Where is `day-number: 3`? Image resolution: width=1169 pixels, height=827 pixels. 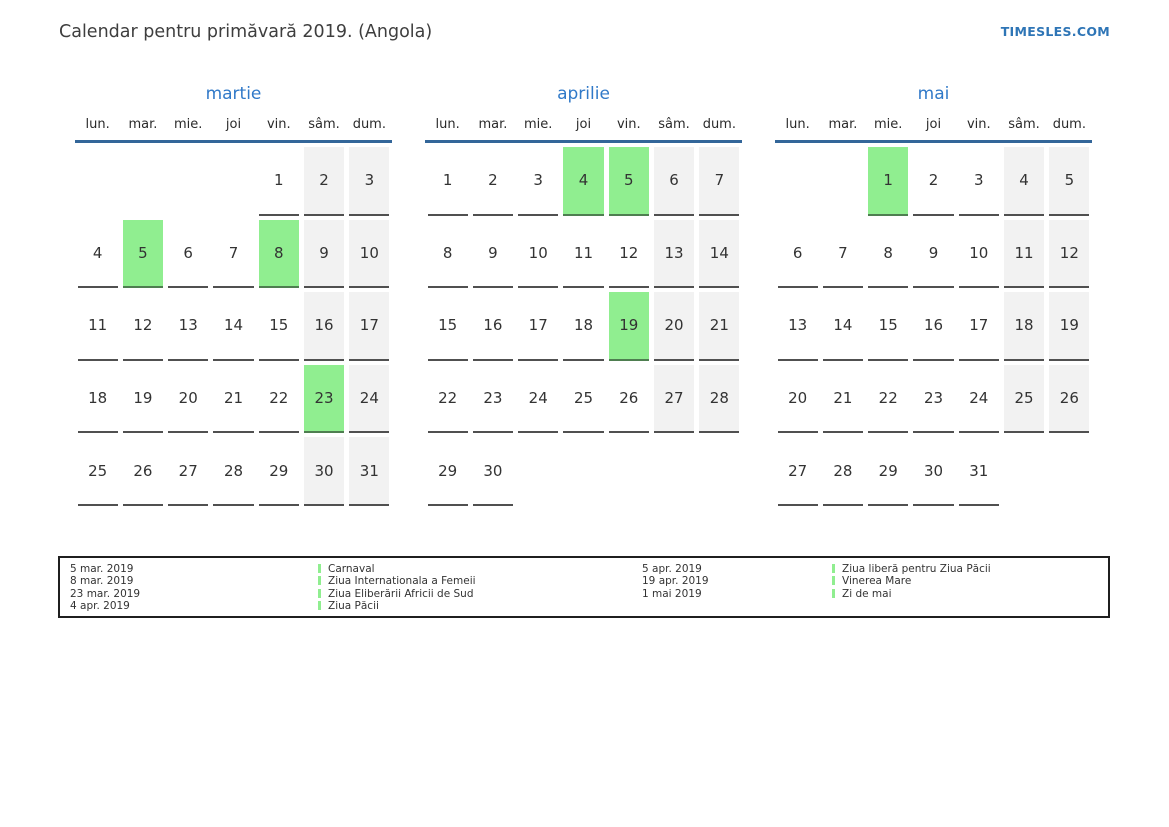
day-number: 3 is located at coordinates (538, 181).